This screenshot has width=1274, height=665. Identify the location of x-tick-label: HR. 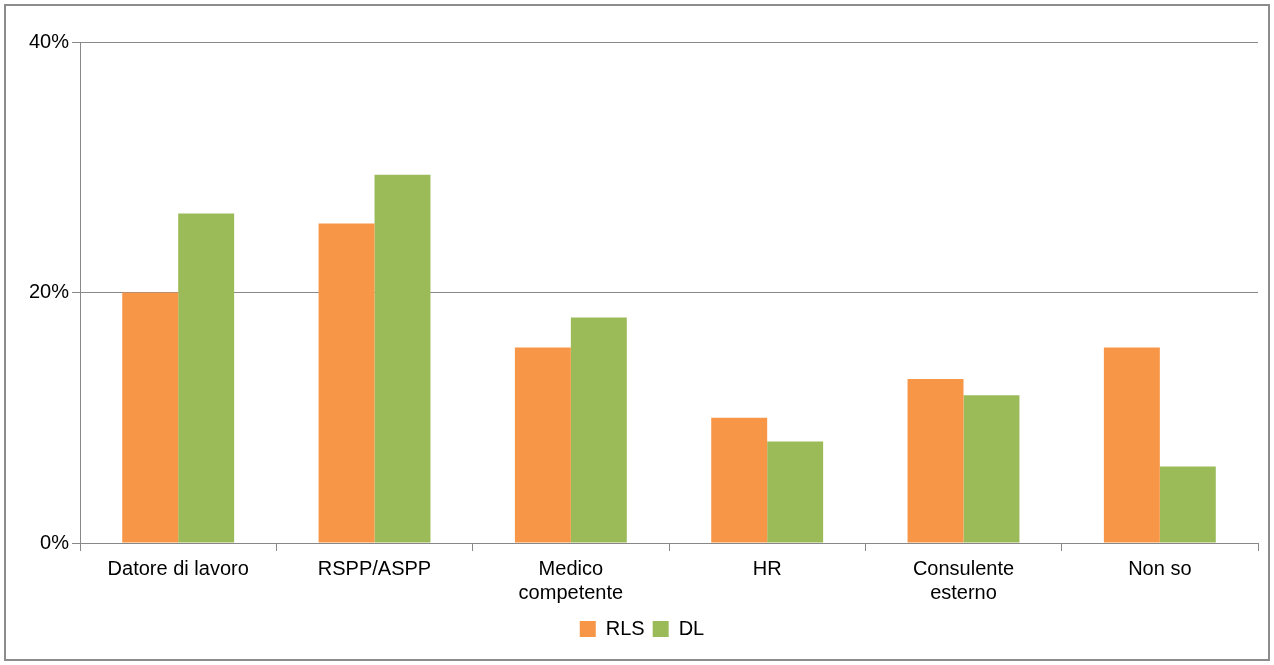
(767, 567).